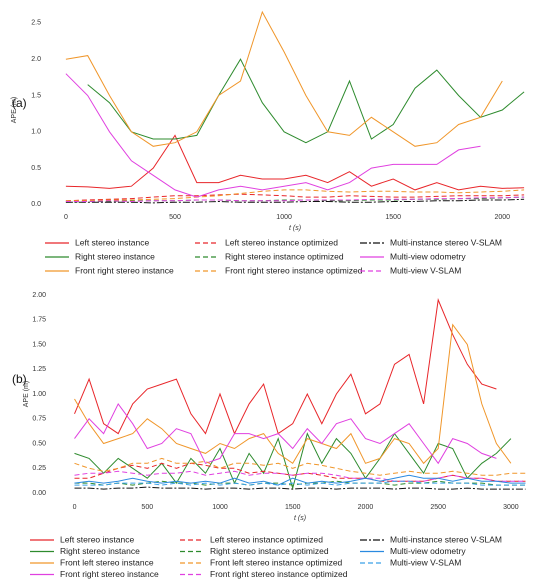  Describe the element at coordinates (39, 468) in the screenshot. I see `y-tick-label: 0.25` at that location.